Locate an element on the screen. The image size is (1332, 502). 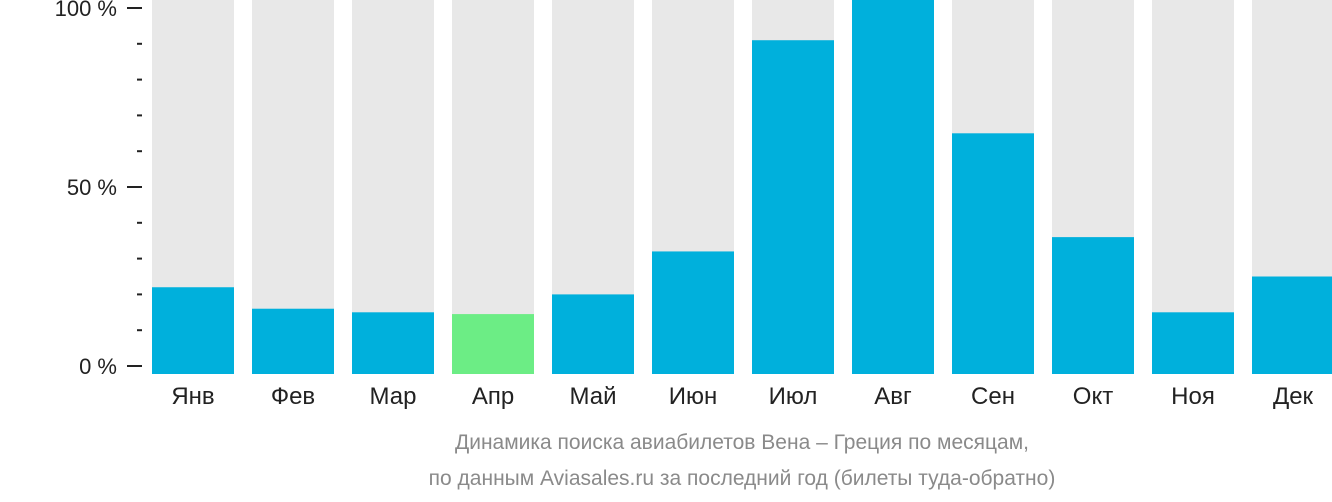
y-axis is located at coordinates (134, 187).